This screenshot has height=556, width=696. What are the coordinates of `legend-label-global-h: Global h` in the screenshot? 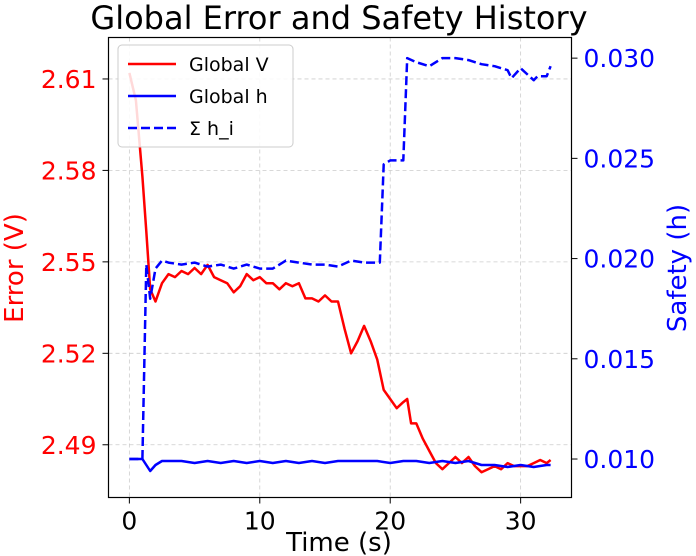 It's located at (228, 97).